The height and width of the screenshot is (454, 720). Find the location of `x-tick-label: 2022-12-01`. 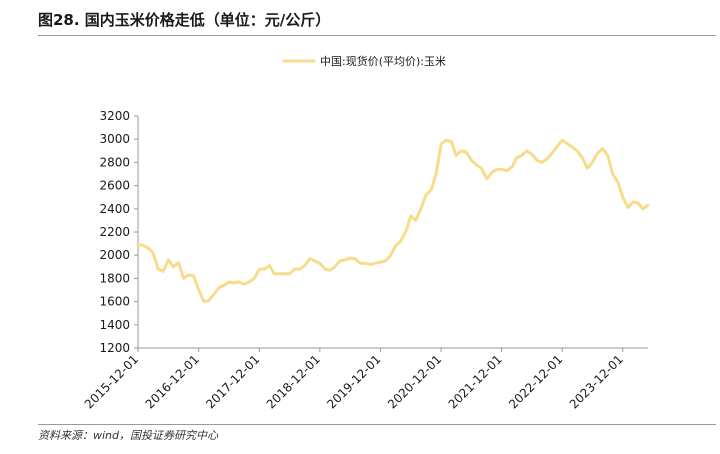

x-tick-label: 2022-12-01 is located at coordinates (535, 381).